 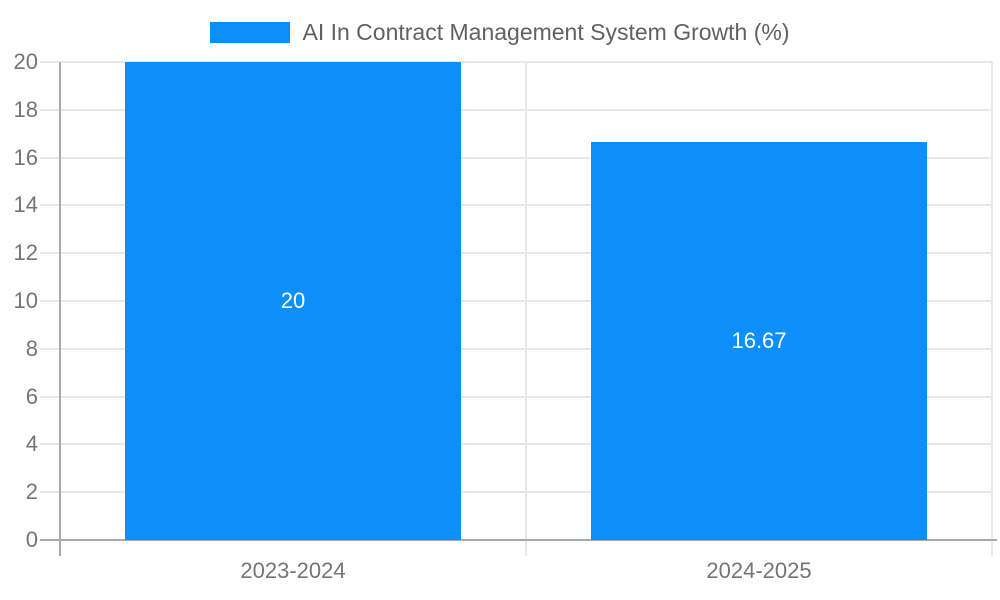 What do you see at coordinates (759, 570) in the screenshot?
I see `x-axis-label: 2024-2025` at bounding box center [759, 570].